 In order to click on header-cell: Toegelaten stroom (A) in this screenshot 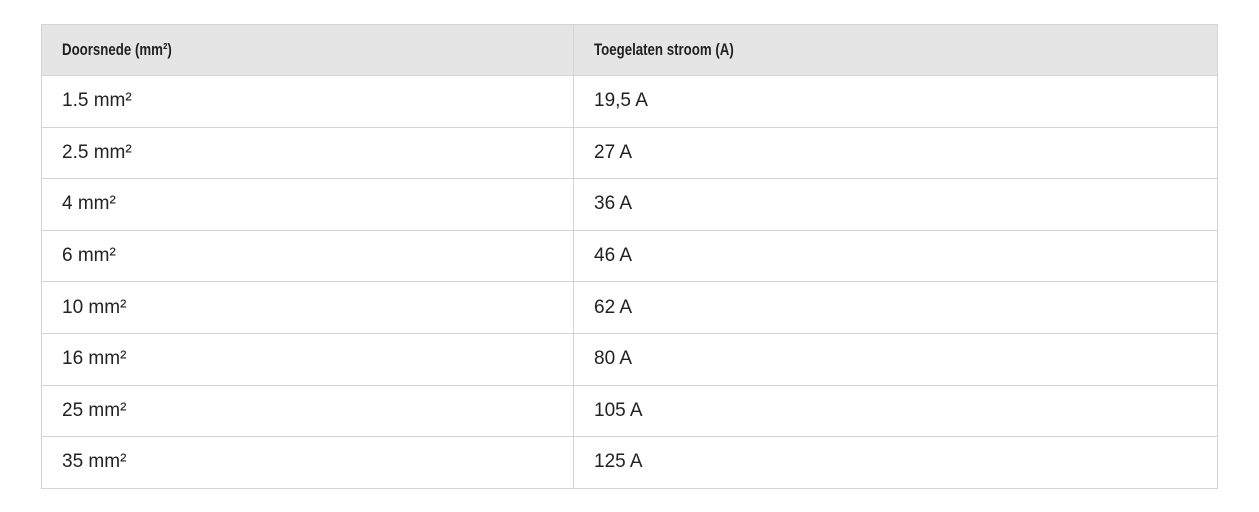, I will do `click(895, 50)`.